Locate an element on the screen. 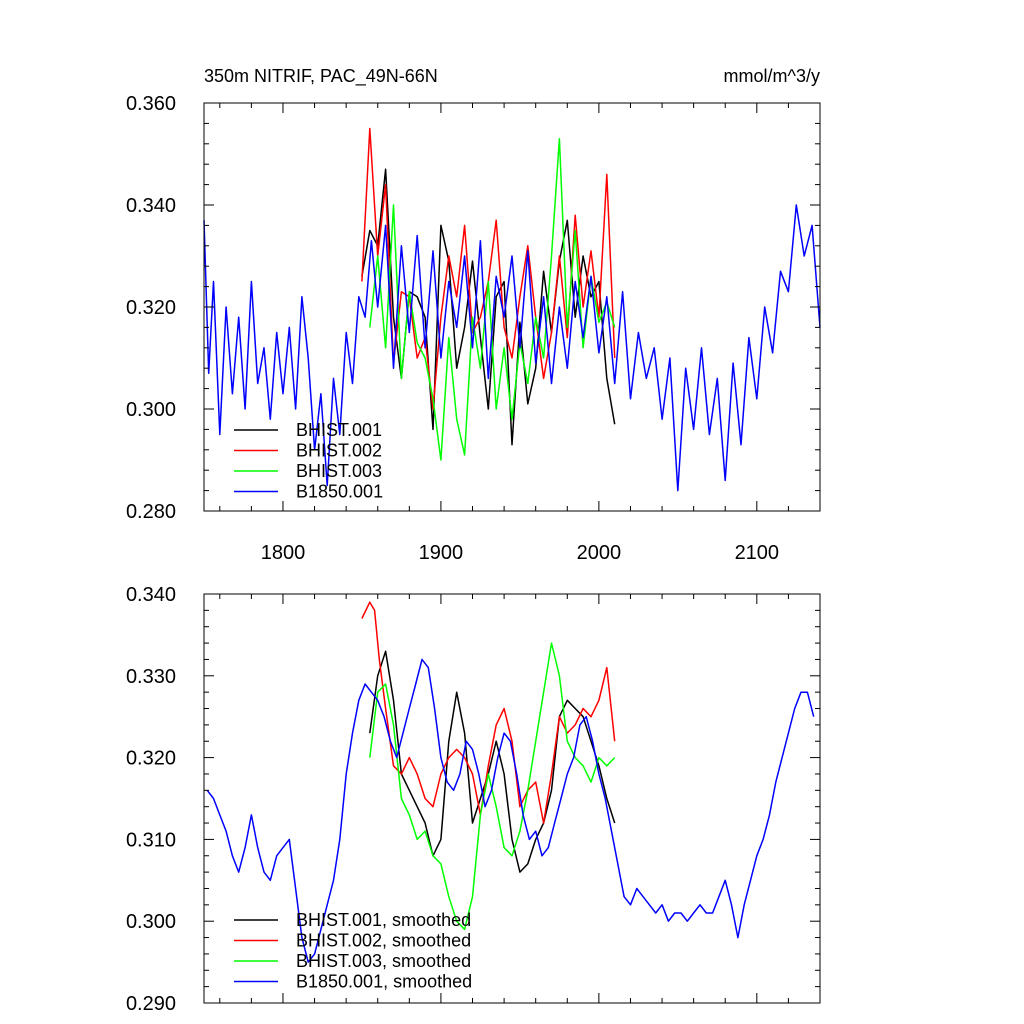 The image size is (1024, 1024). series-line-bhist-002-smoothed is located at coordinates (488, 712).